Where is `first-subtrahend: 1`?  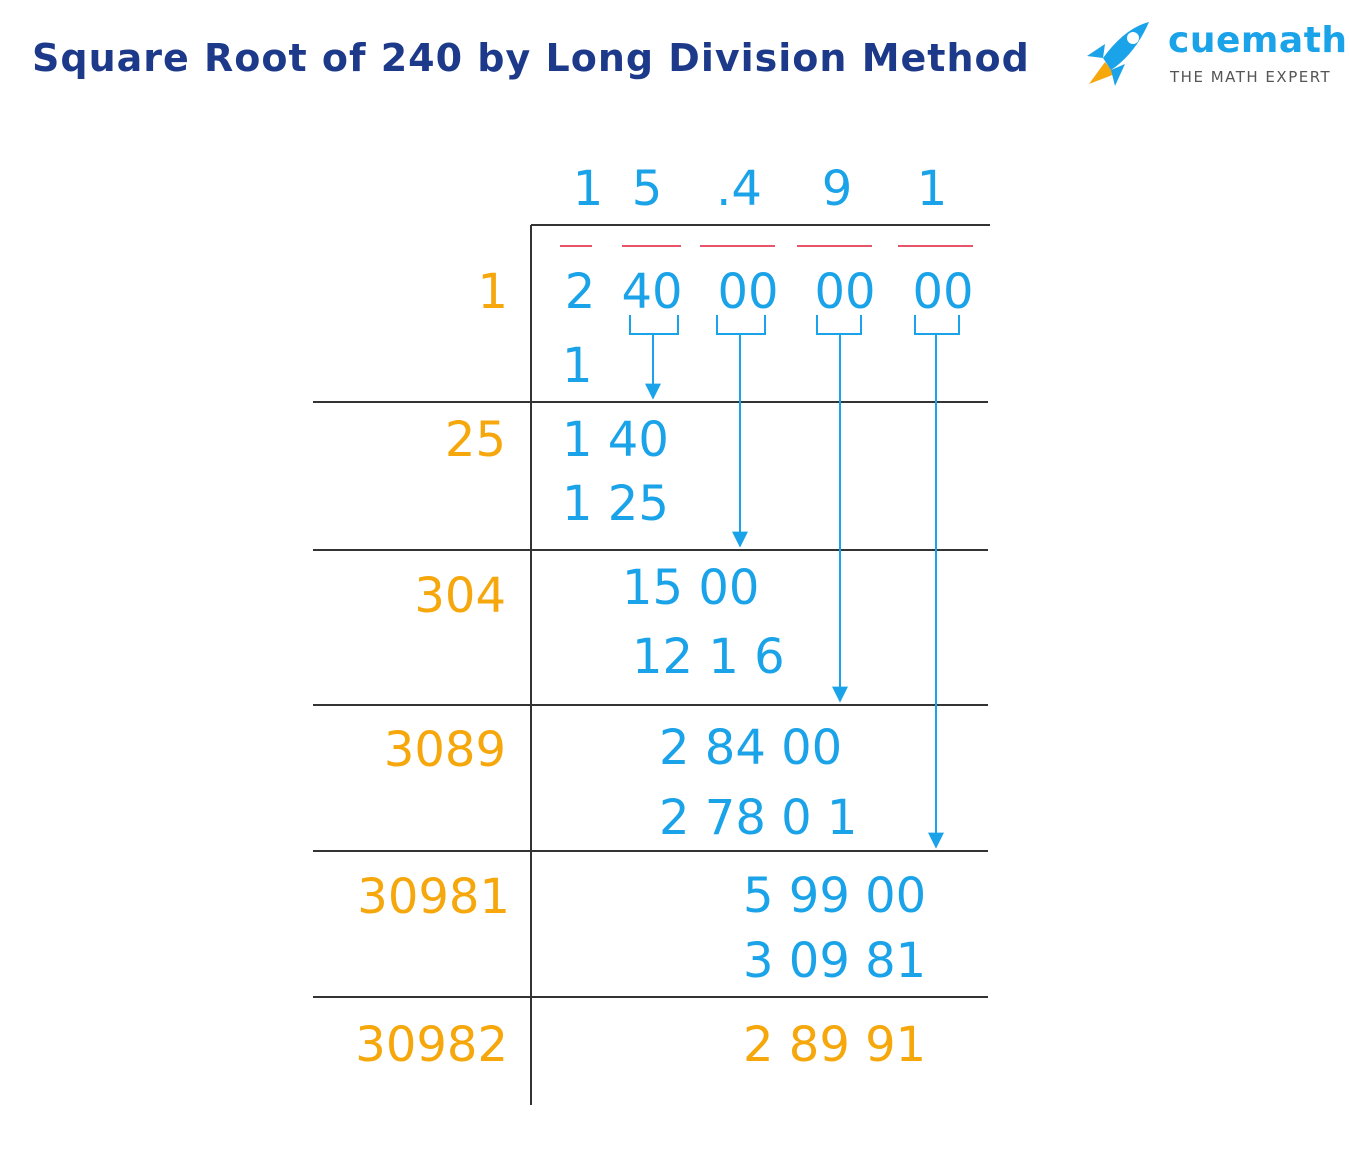 first-subtrahend: 1 is located at coordinates (577, 366).